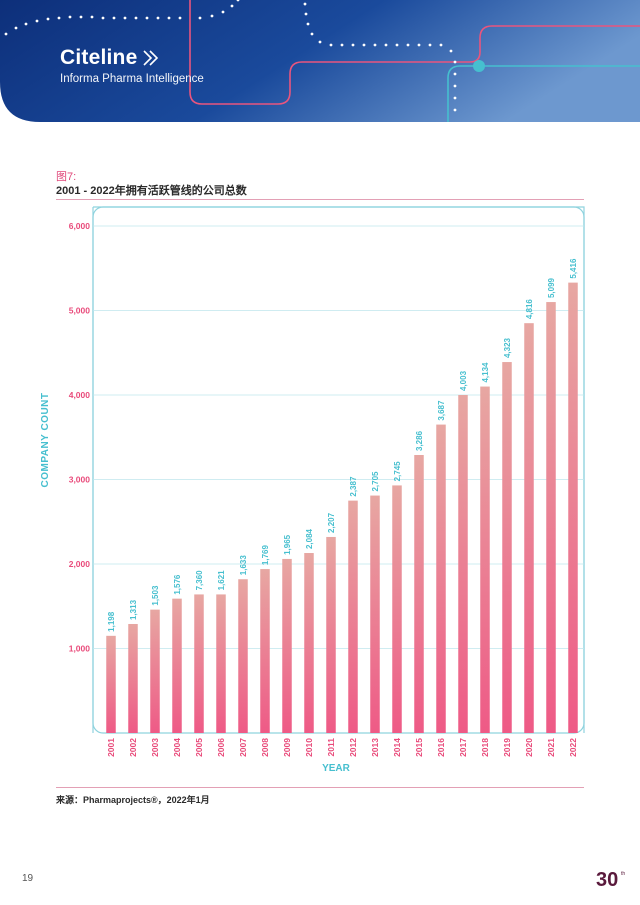 The image size is (640, 905). I want to click on chevron-right-icon, so click(151, 58).